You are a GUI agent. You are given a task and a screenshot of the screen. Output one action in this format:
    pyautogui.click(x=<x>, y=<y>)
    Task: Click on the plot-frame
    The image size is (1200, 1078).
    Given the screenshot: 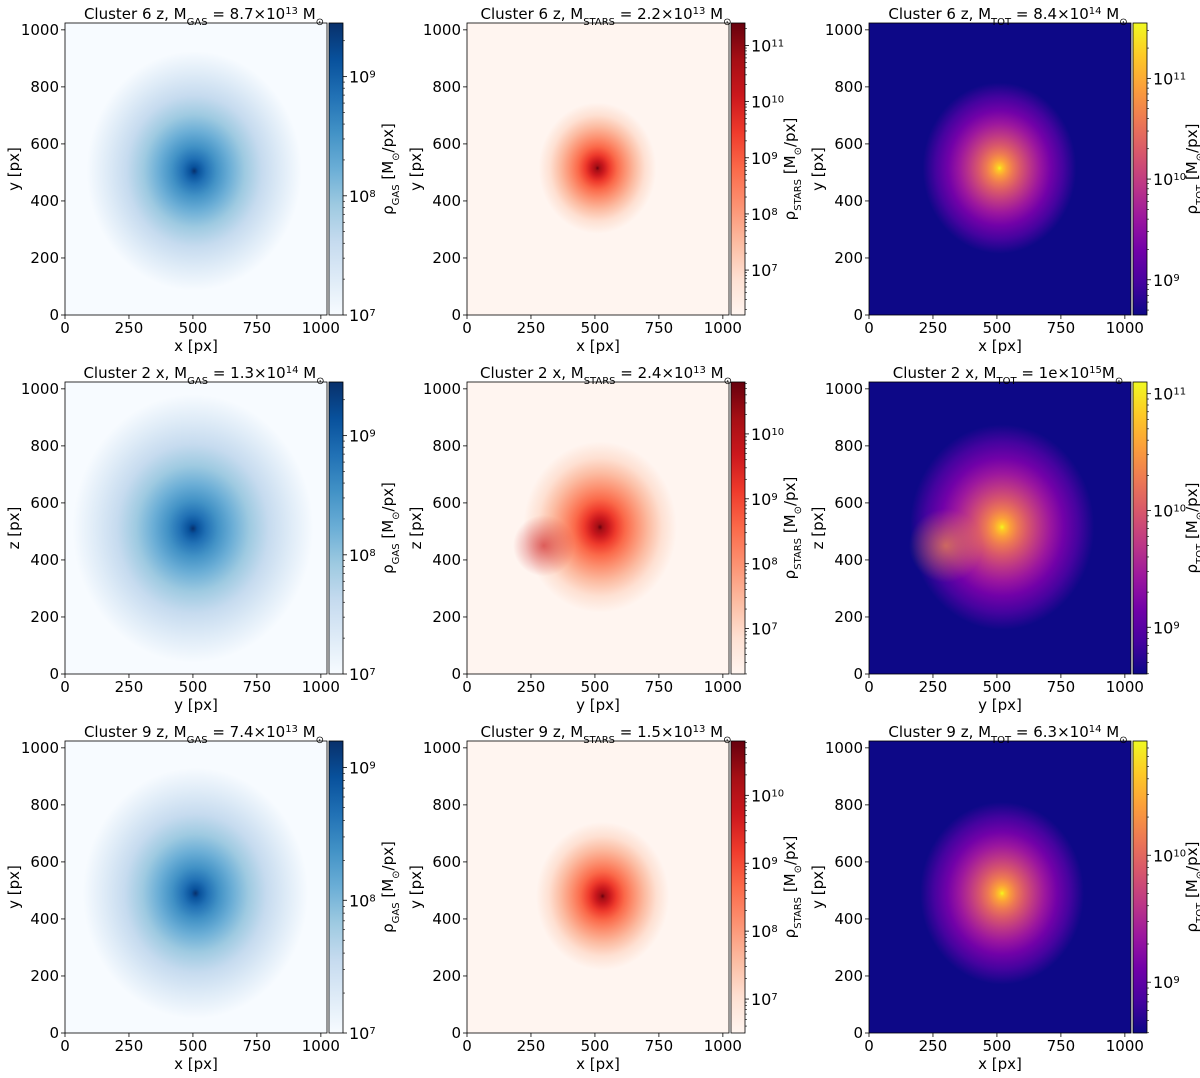 What is the action you would take?
    pyautogui.click(x=1000, y=887)
    